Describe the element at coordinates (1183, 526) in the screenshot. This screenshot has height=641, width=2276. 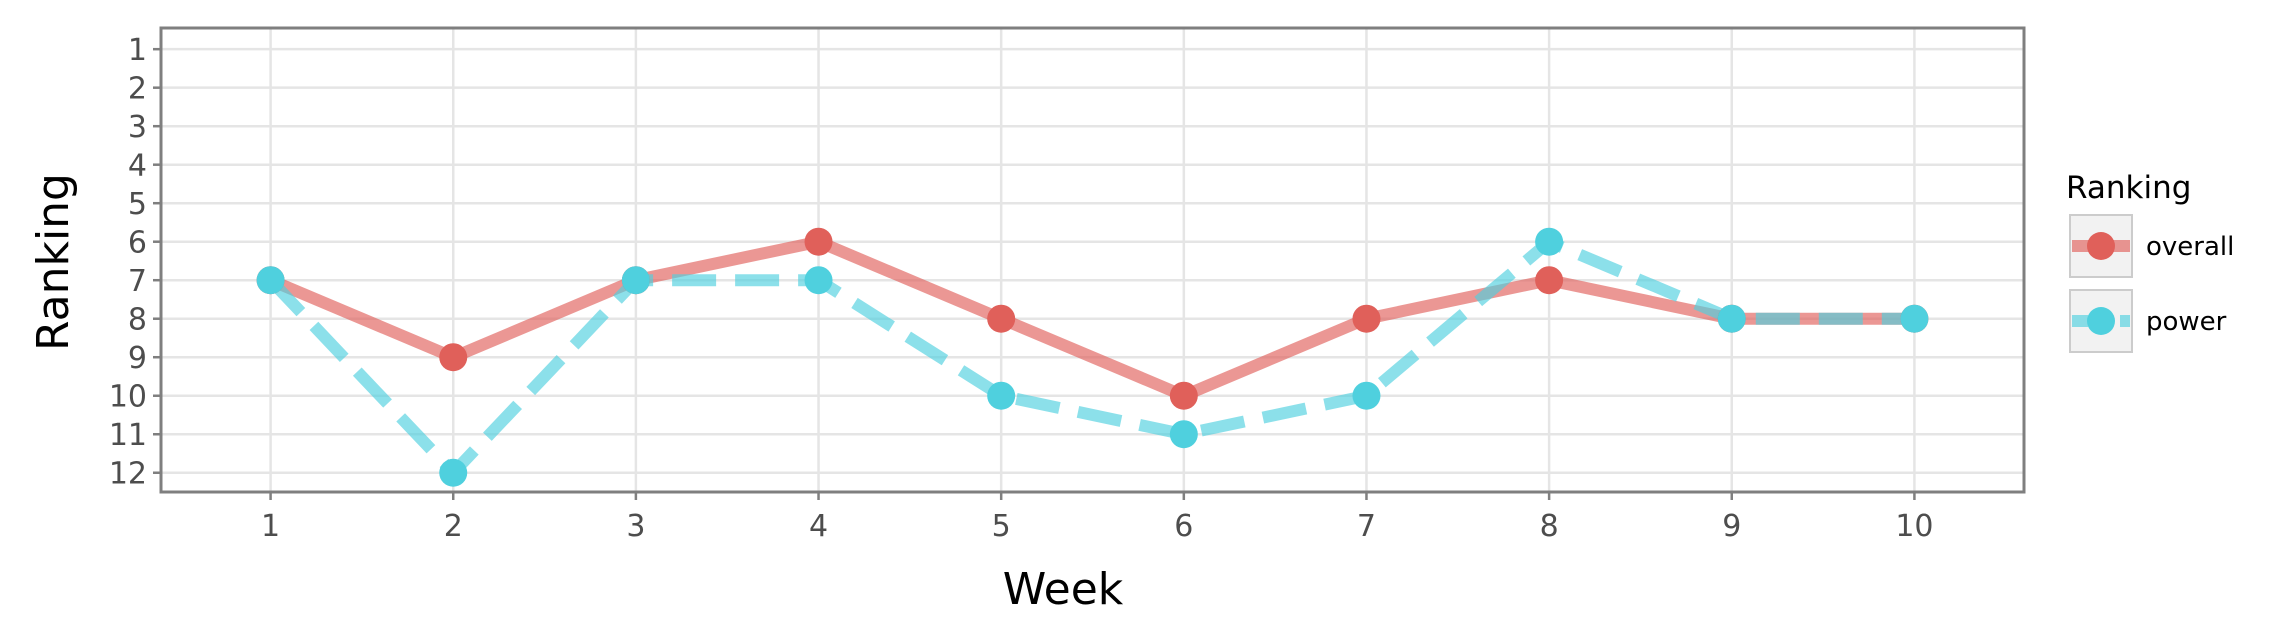
I see `x-tick-label: 6` at that location.